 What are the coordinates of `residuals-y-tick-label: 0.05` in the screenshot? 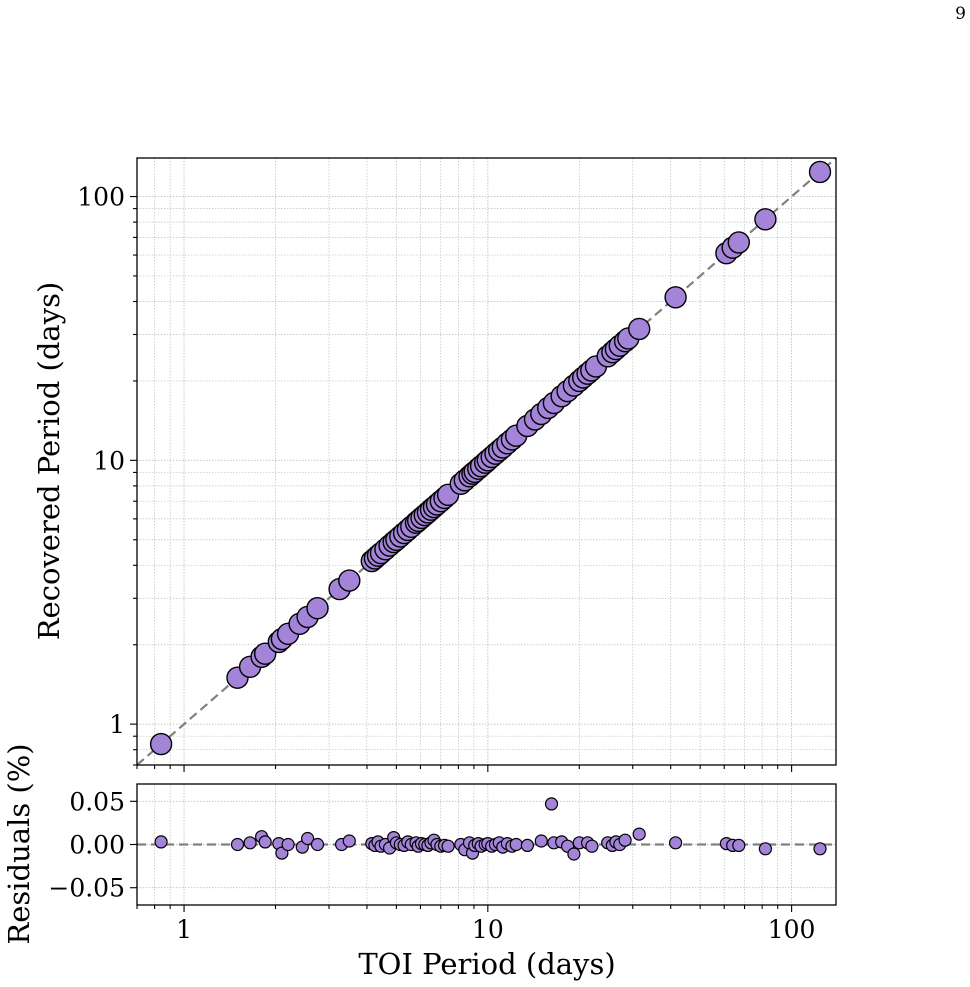 It's located at (97, 801).